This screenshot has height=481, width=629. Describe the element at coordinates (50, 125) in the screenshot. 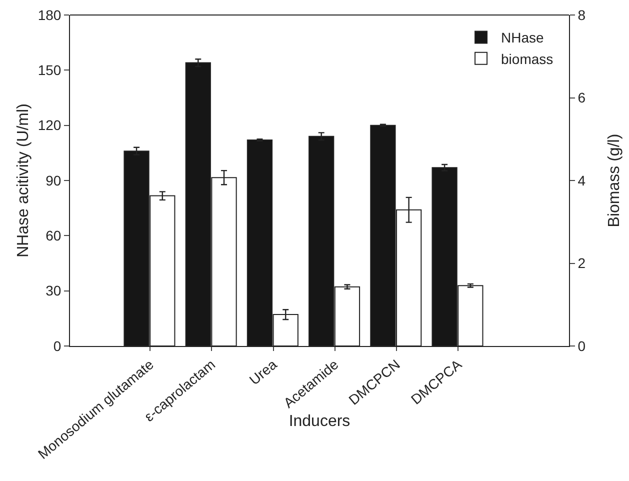

I see `y-tick-label: 120` at that location.